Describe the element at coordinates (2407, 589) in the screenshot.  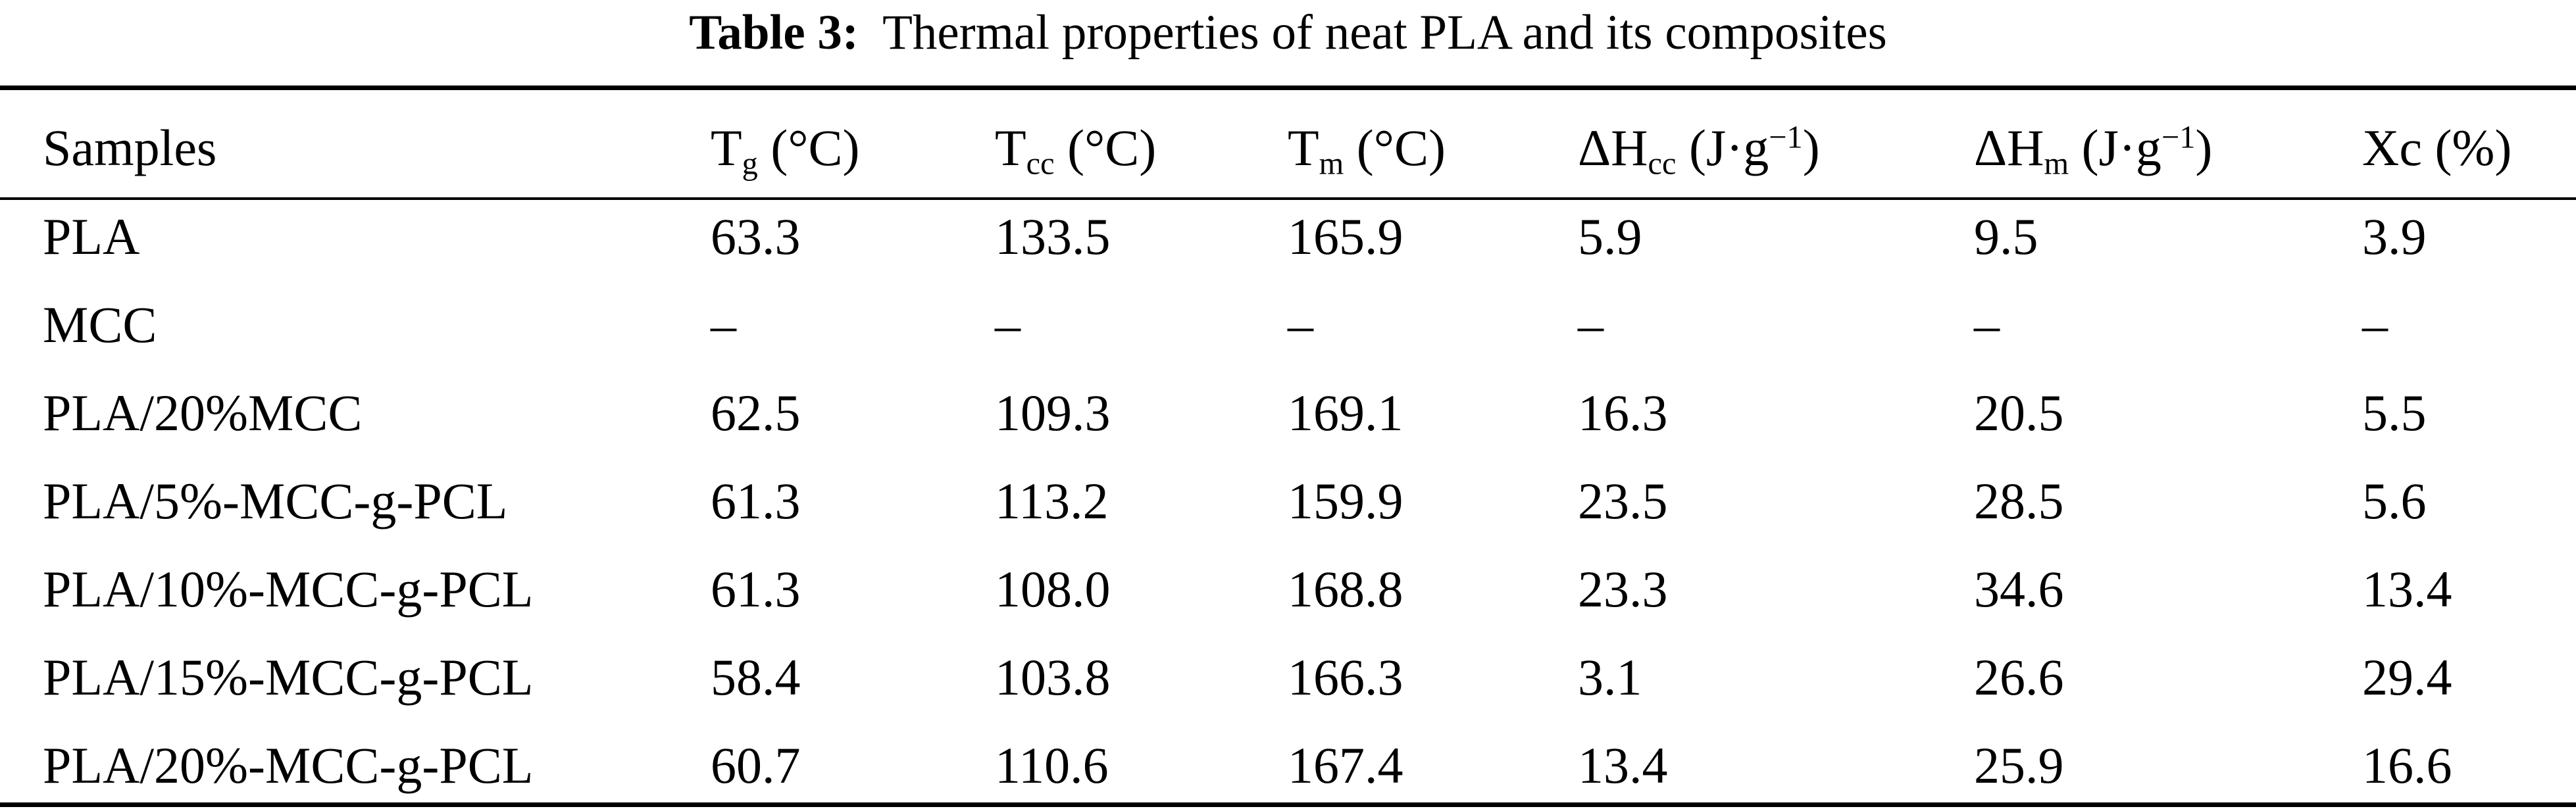
I see `cell-xc: 13.4` at that location.